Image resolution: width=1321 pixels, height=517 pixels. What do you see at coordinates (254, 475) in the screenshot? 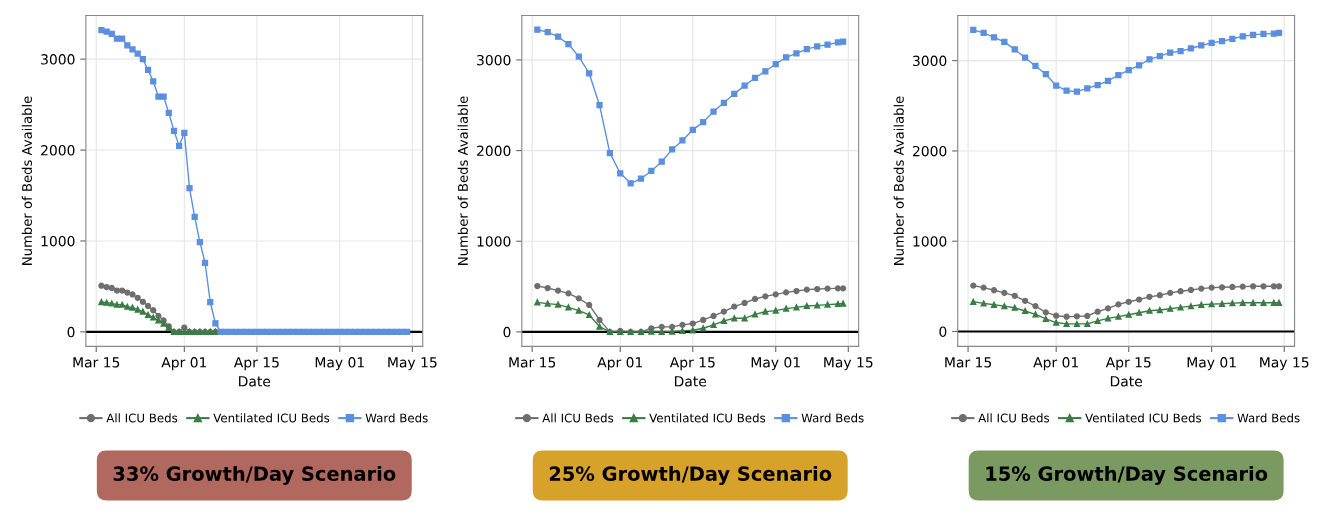
I see `text: 33% Growth/Day Scenario` at bounding box center [254, 475].